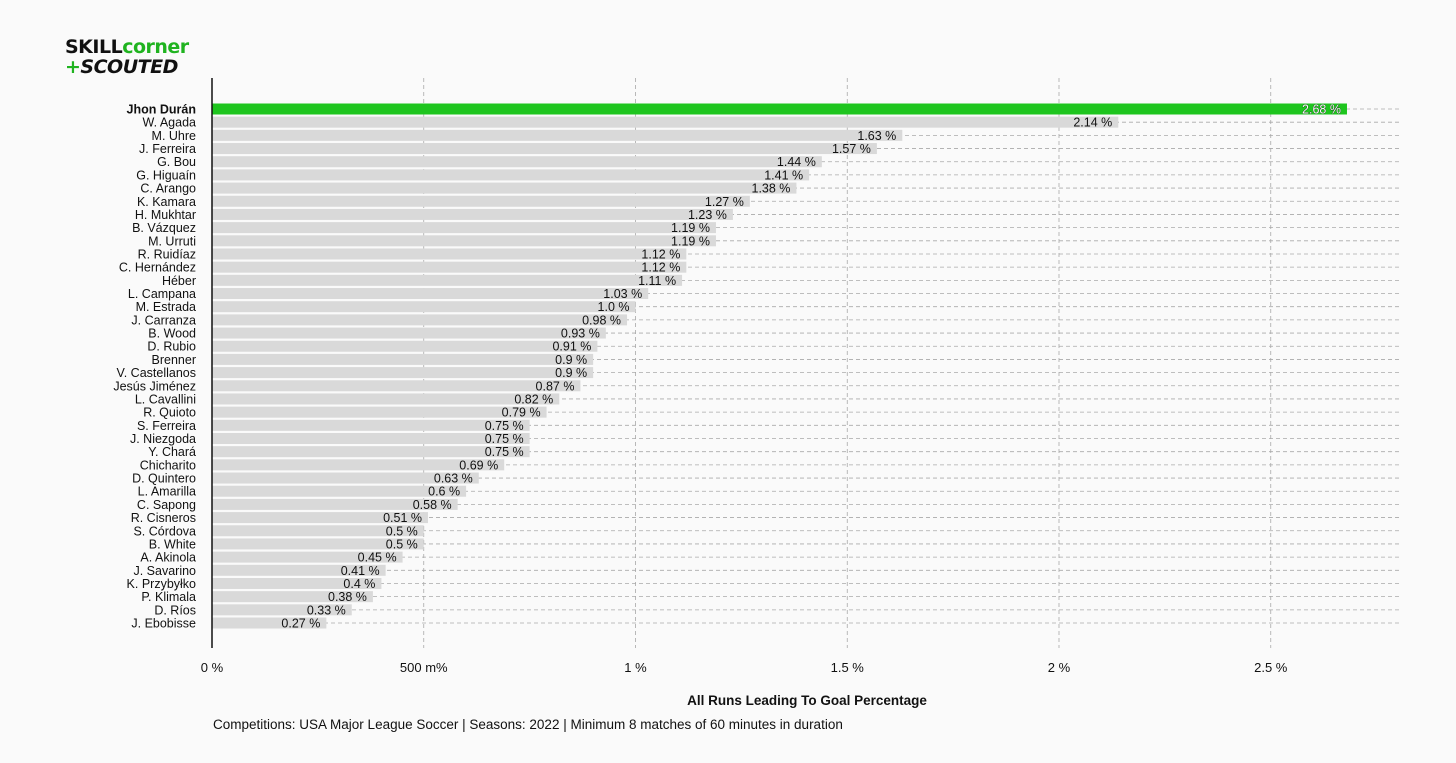  What do you see at coordinates (164, 531) in the screenshot?
I see `category-label: S. Córdova` at bounding box center [164, 531].